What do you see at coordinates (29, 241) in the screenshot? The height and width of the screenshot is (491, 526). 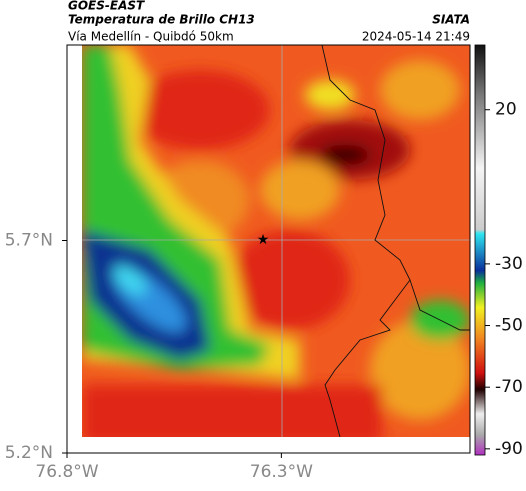 I see `y-tick-label: 5.7°N` at bounding box center [29, 241].